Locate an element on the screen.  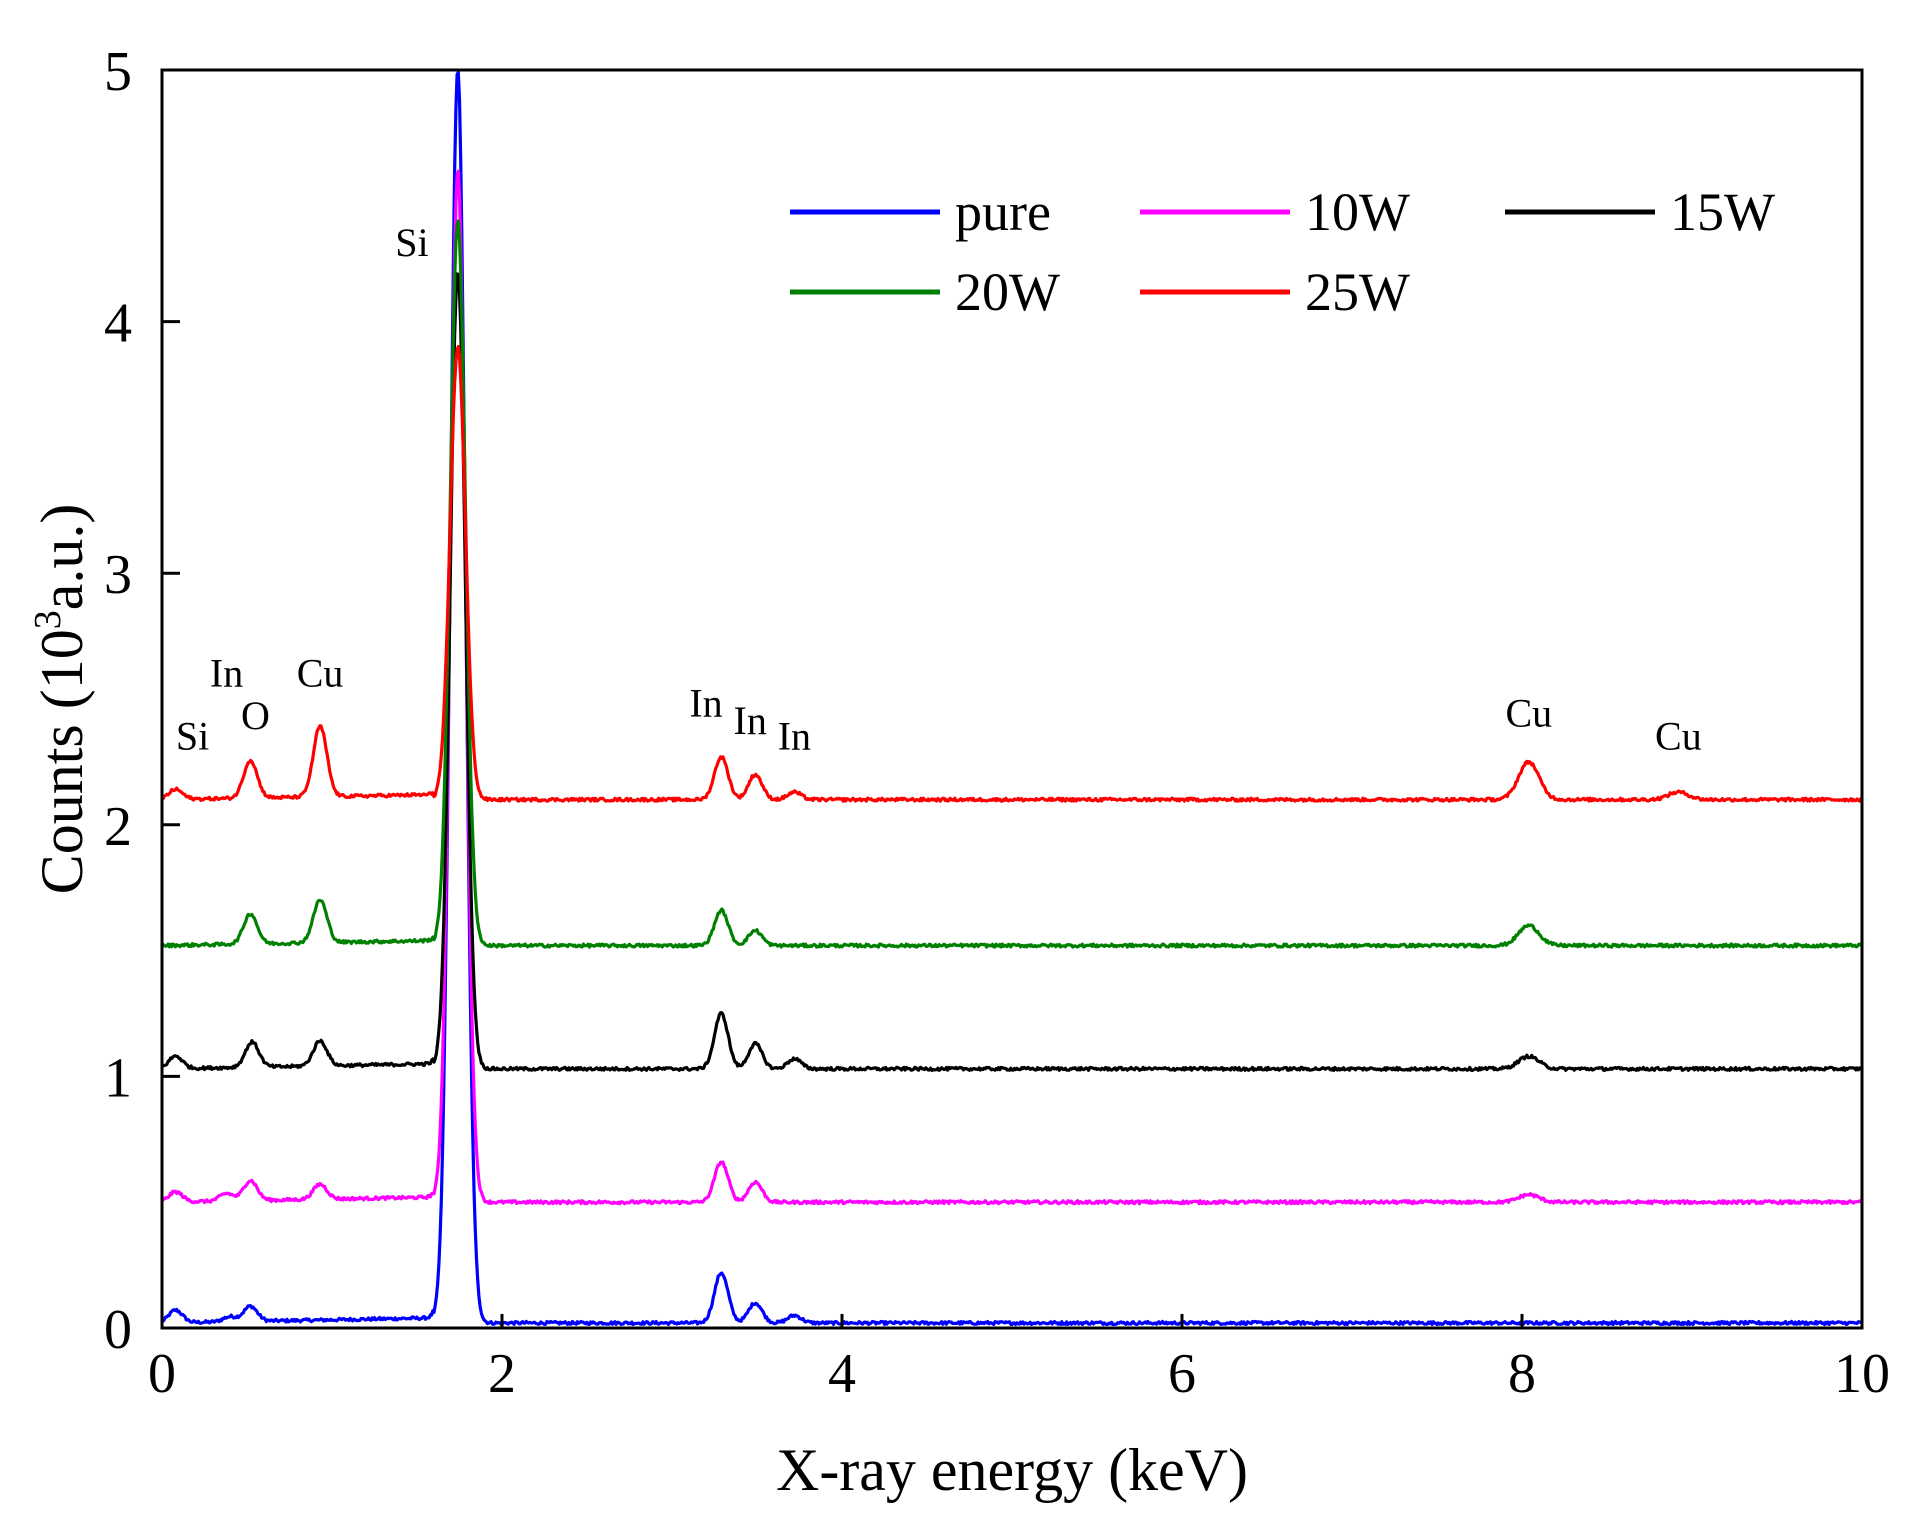
y-tick-label: 3 is located at coordinates (118, 575).